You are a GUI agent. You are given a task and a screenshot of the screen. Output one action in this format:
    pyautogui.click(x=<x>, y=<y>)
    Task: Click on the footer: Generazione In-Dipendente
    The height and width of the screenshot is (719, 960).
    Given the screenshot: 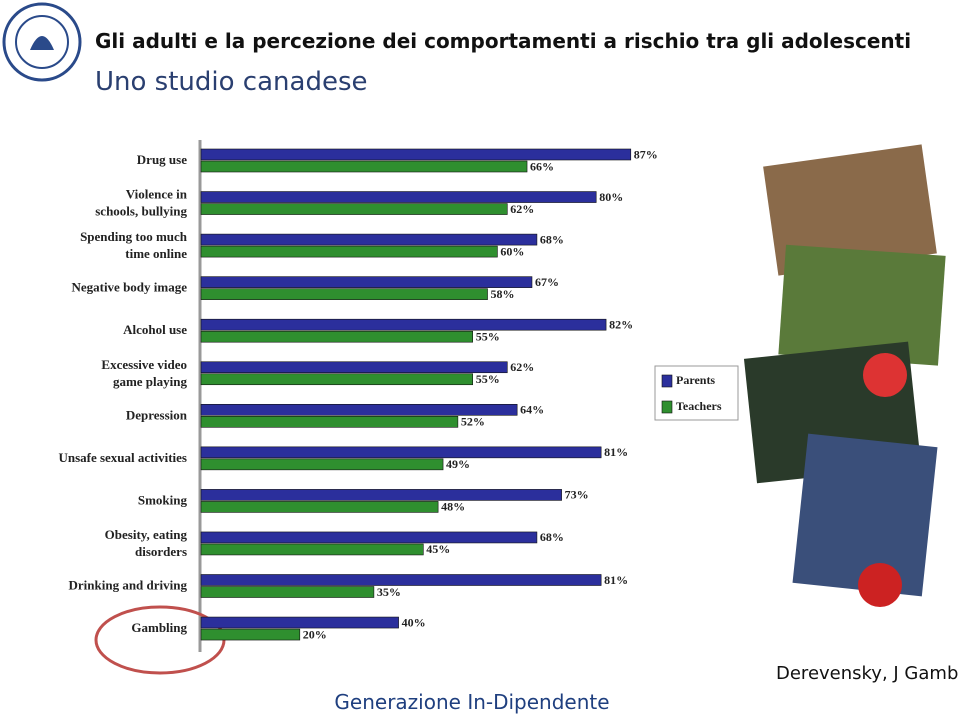 What is the action you would take?
    pyautogui.click(x=471, y=702)
    